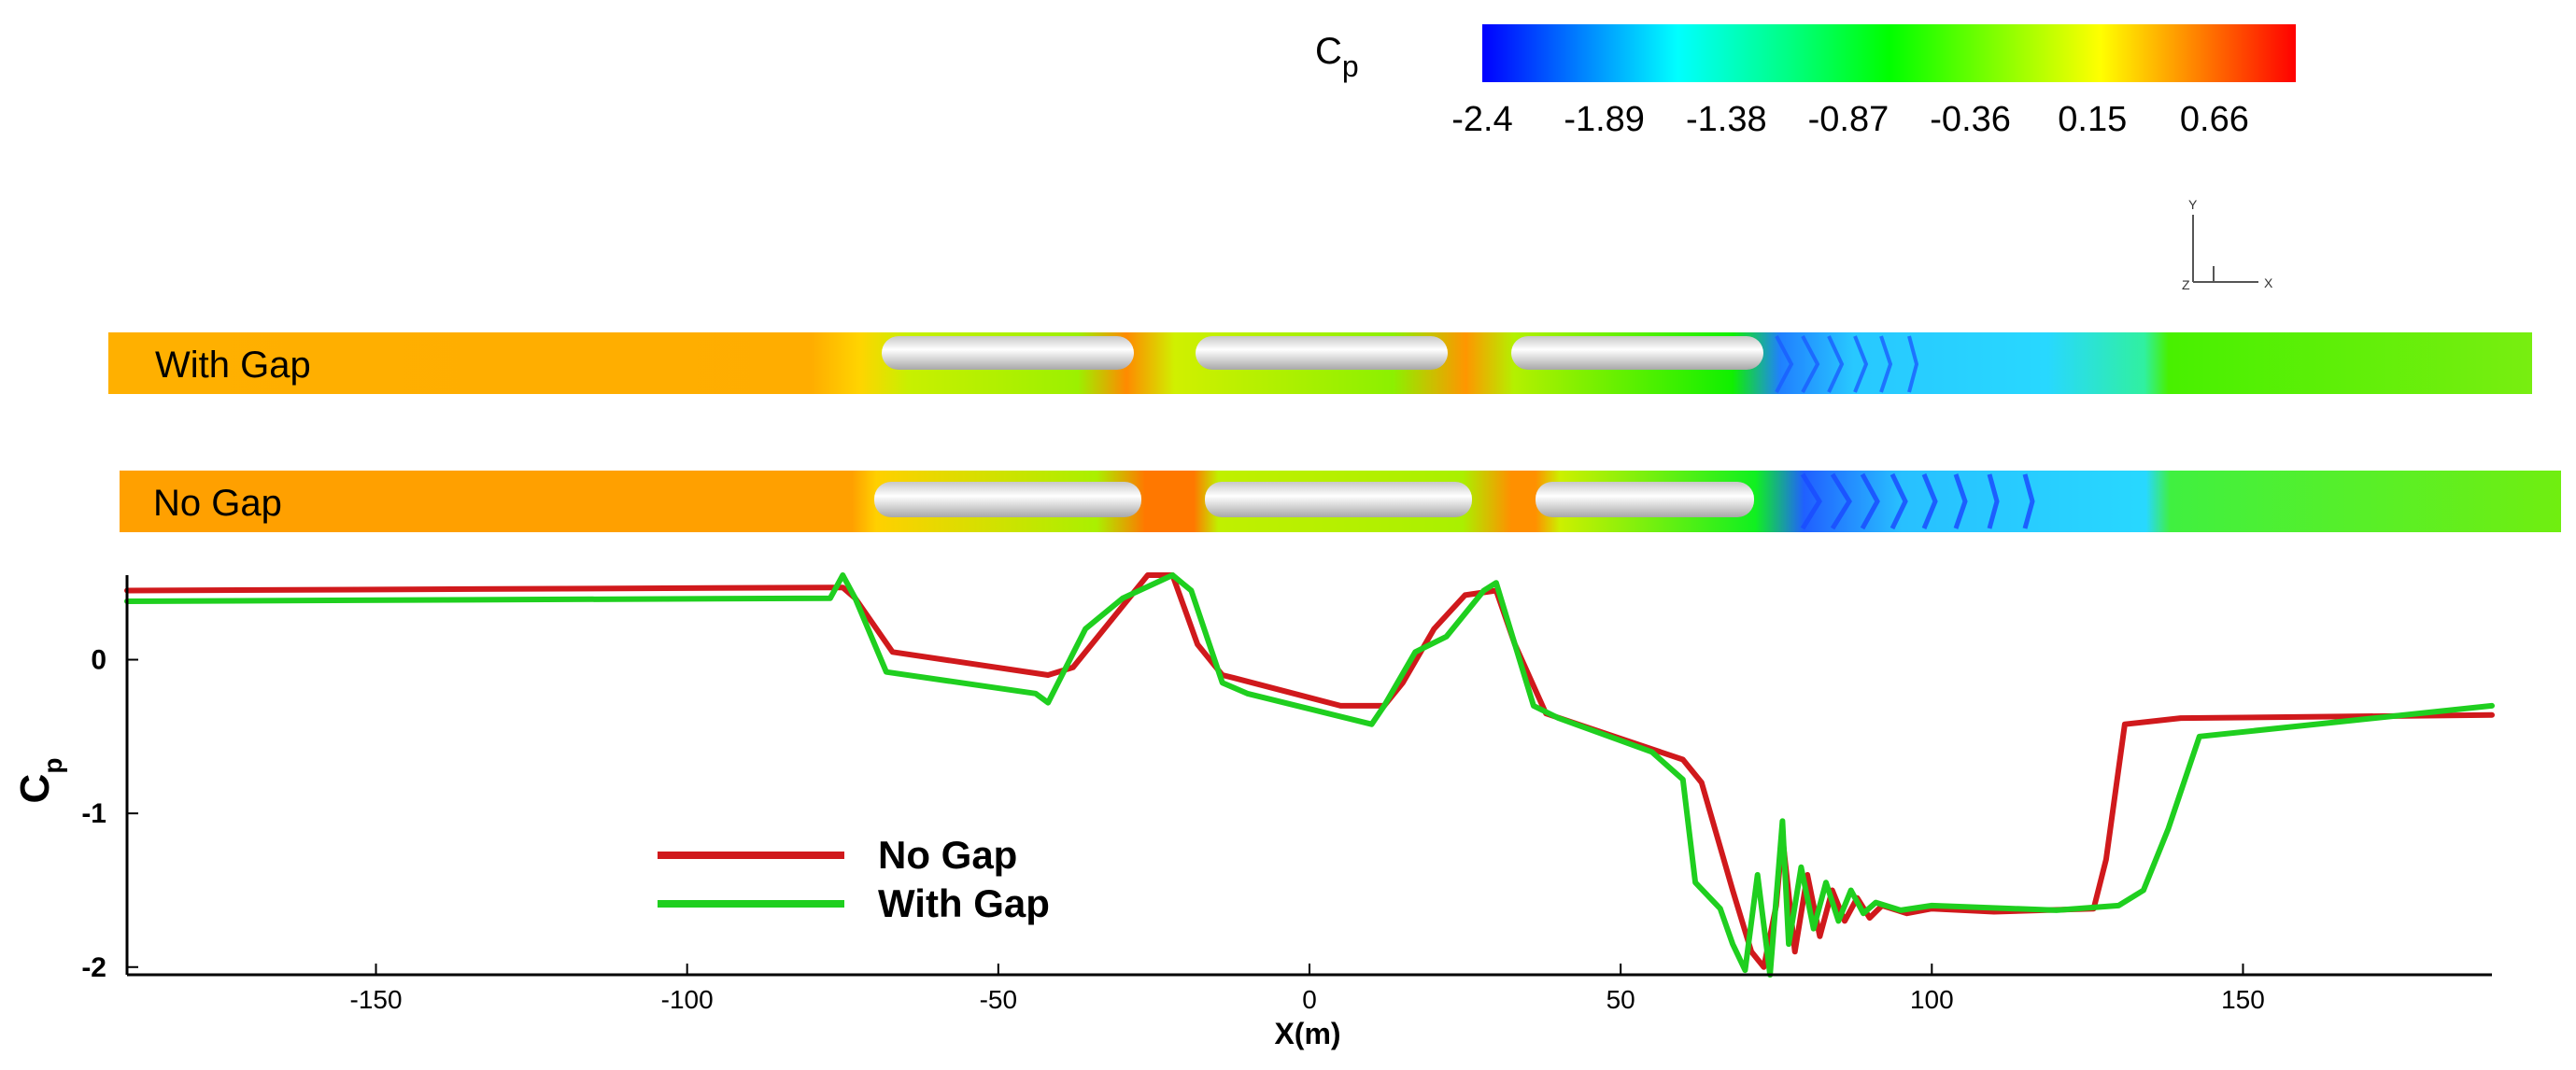 The height and width of the screenshot is (1070, 2576). I want to click on triad-y-label: Y, so click(2193, 204).